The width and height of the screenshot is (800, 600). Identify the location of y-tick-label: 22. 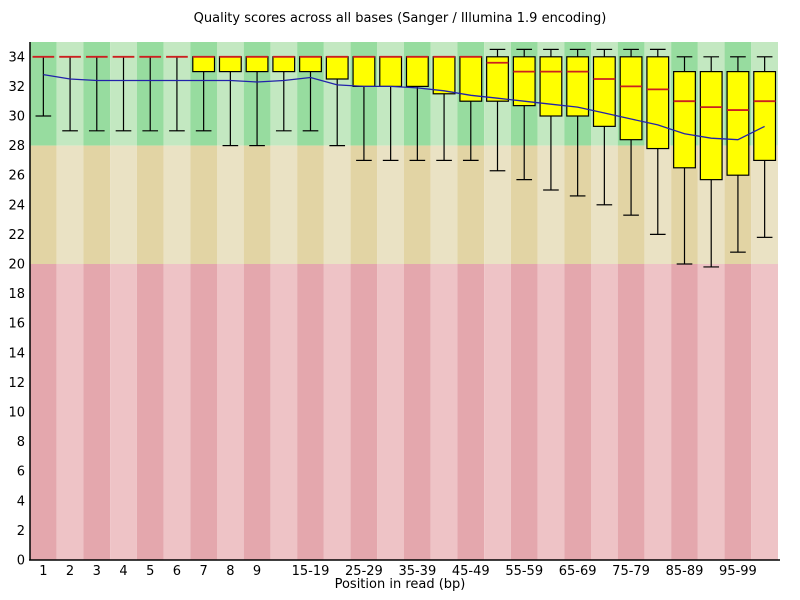
(16, 235).